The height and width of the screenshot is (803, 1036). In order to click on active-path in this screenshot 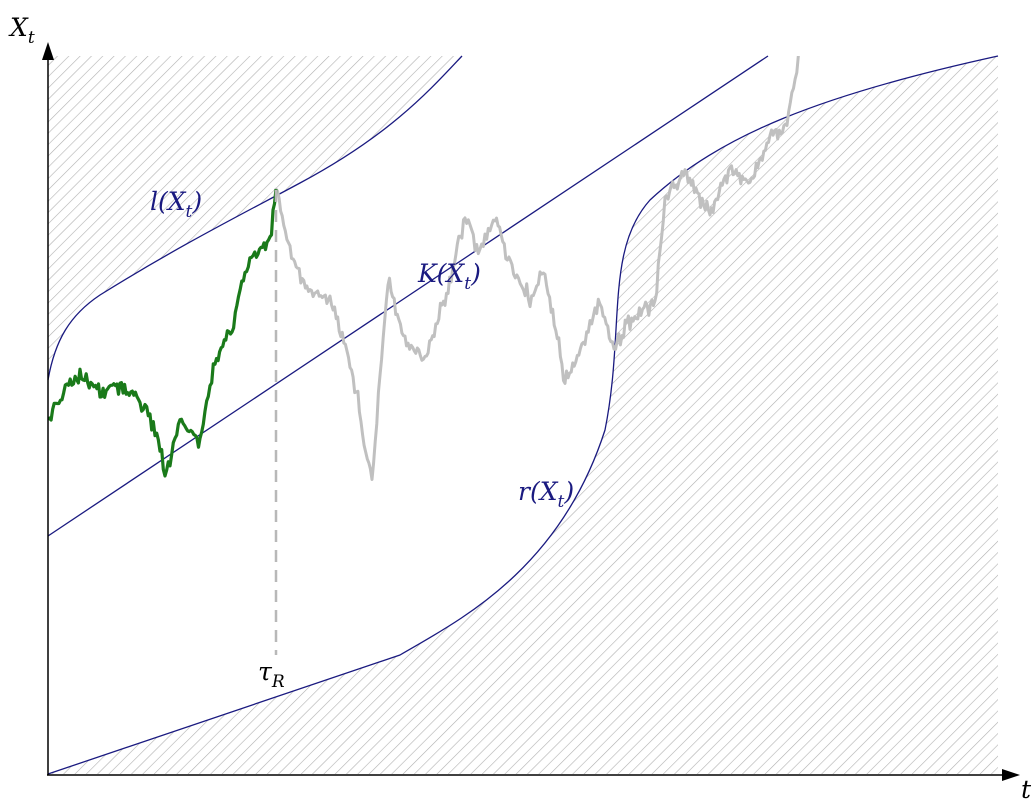, I will do `click(163, 333)`.